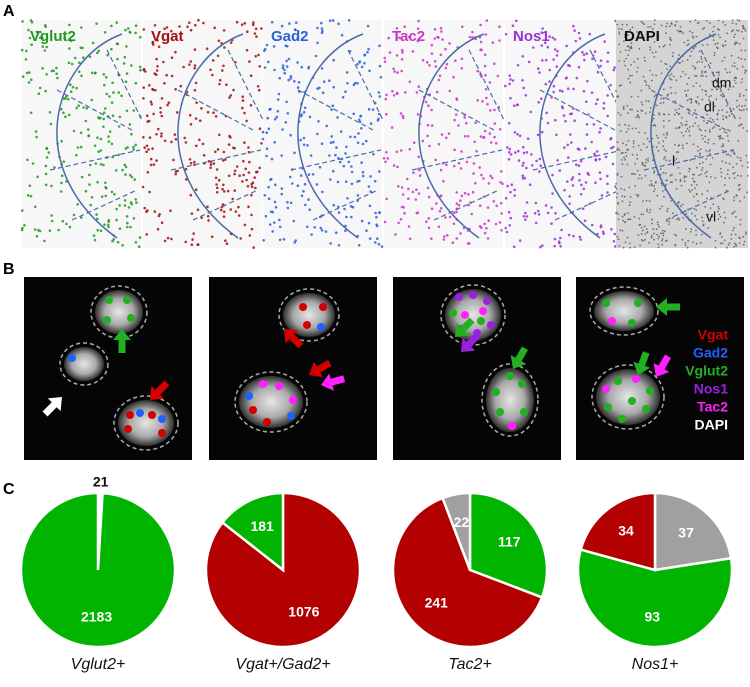 The width and height of the screenshot is (750, 687). Describe the element at coordinates (509, 542) in the screenshot. I see `slice-label: 117` at that location.